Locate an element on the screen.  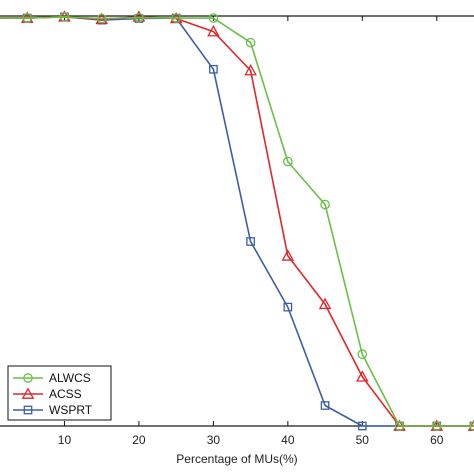
legend-marker-alwcs is located at coordinates (28, 378).